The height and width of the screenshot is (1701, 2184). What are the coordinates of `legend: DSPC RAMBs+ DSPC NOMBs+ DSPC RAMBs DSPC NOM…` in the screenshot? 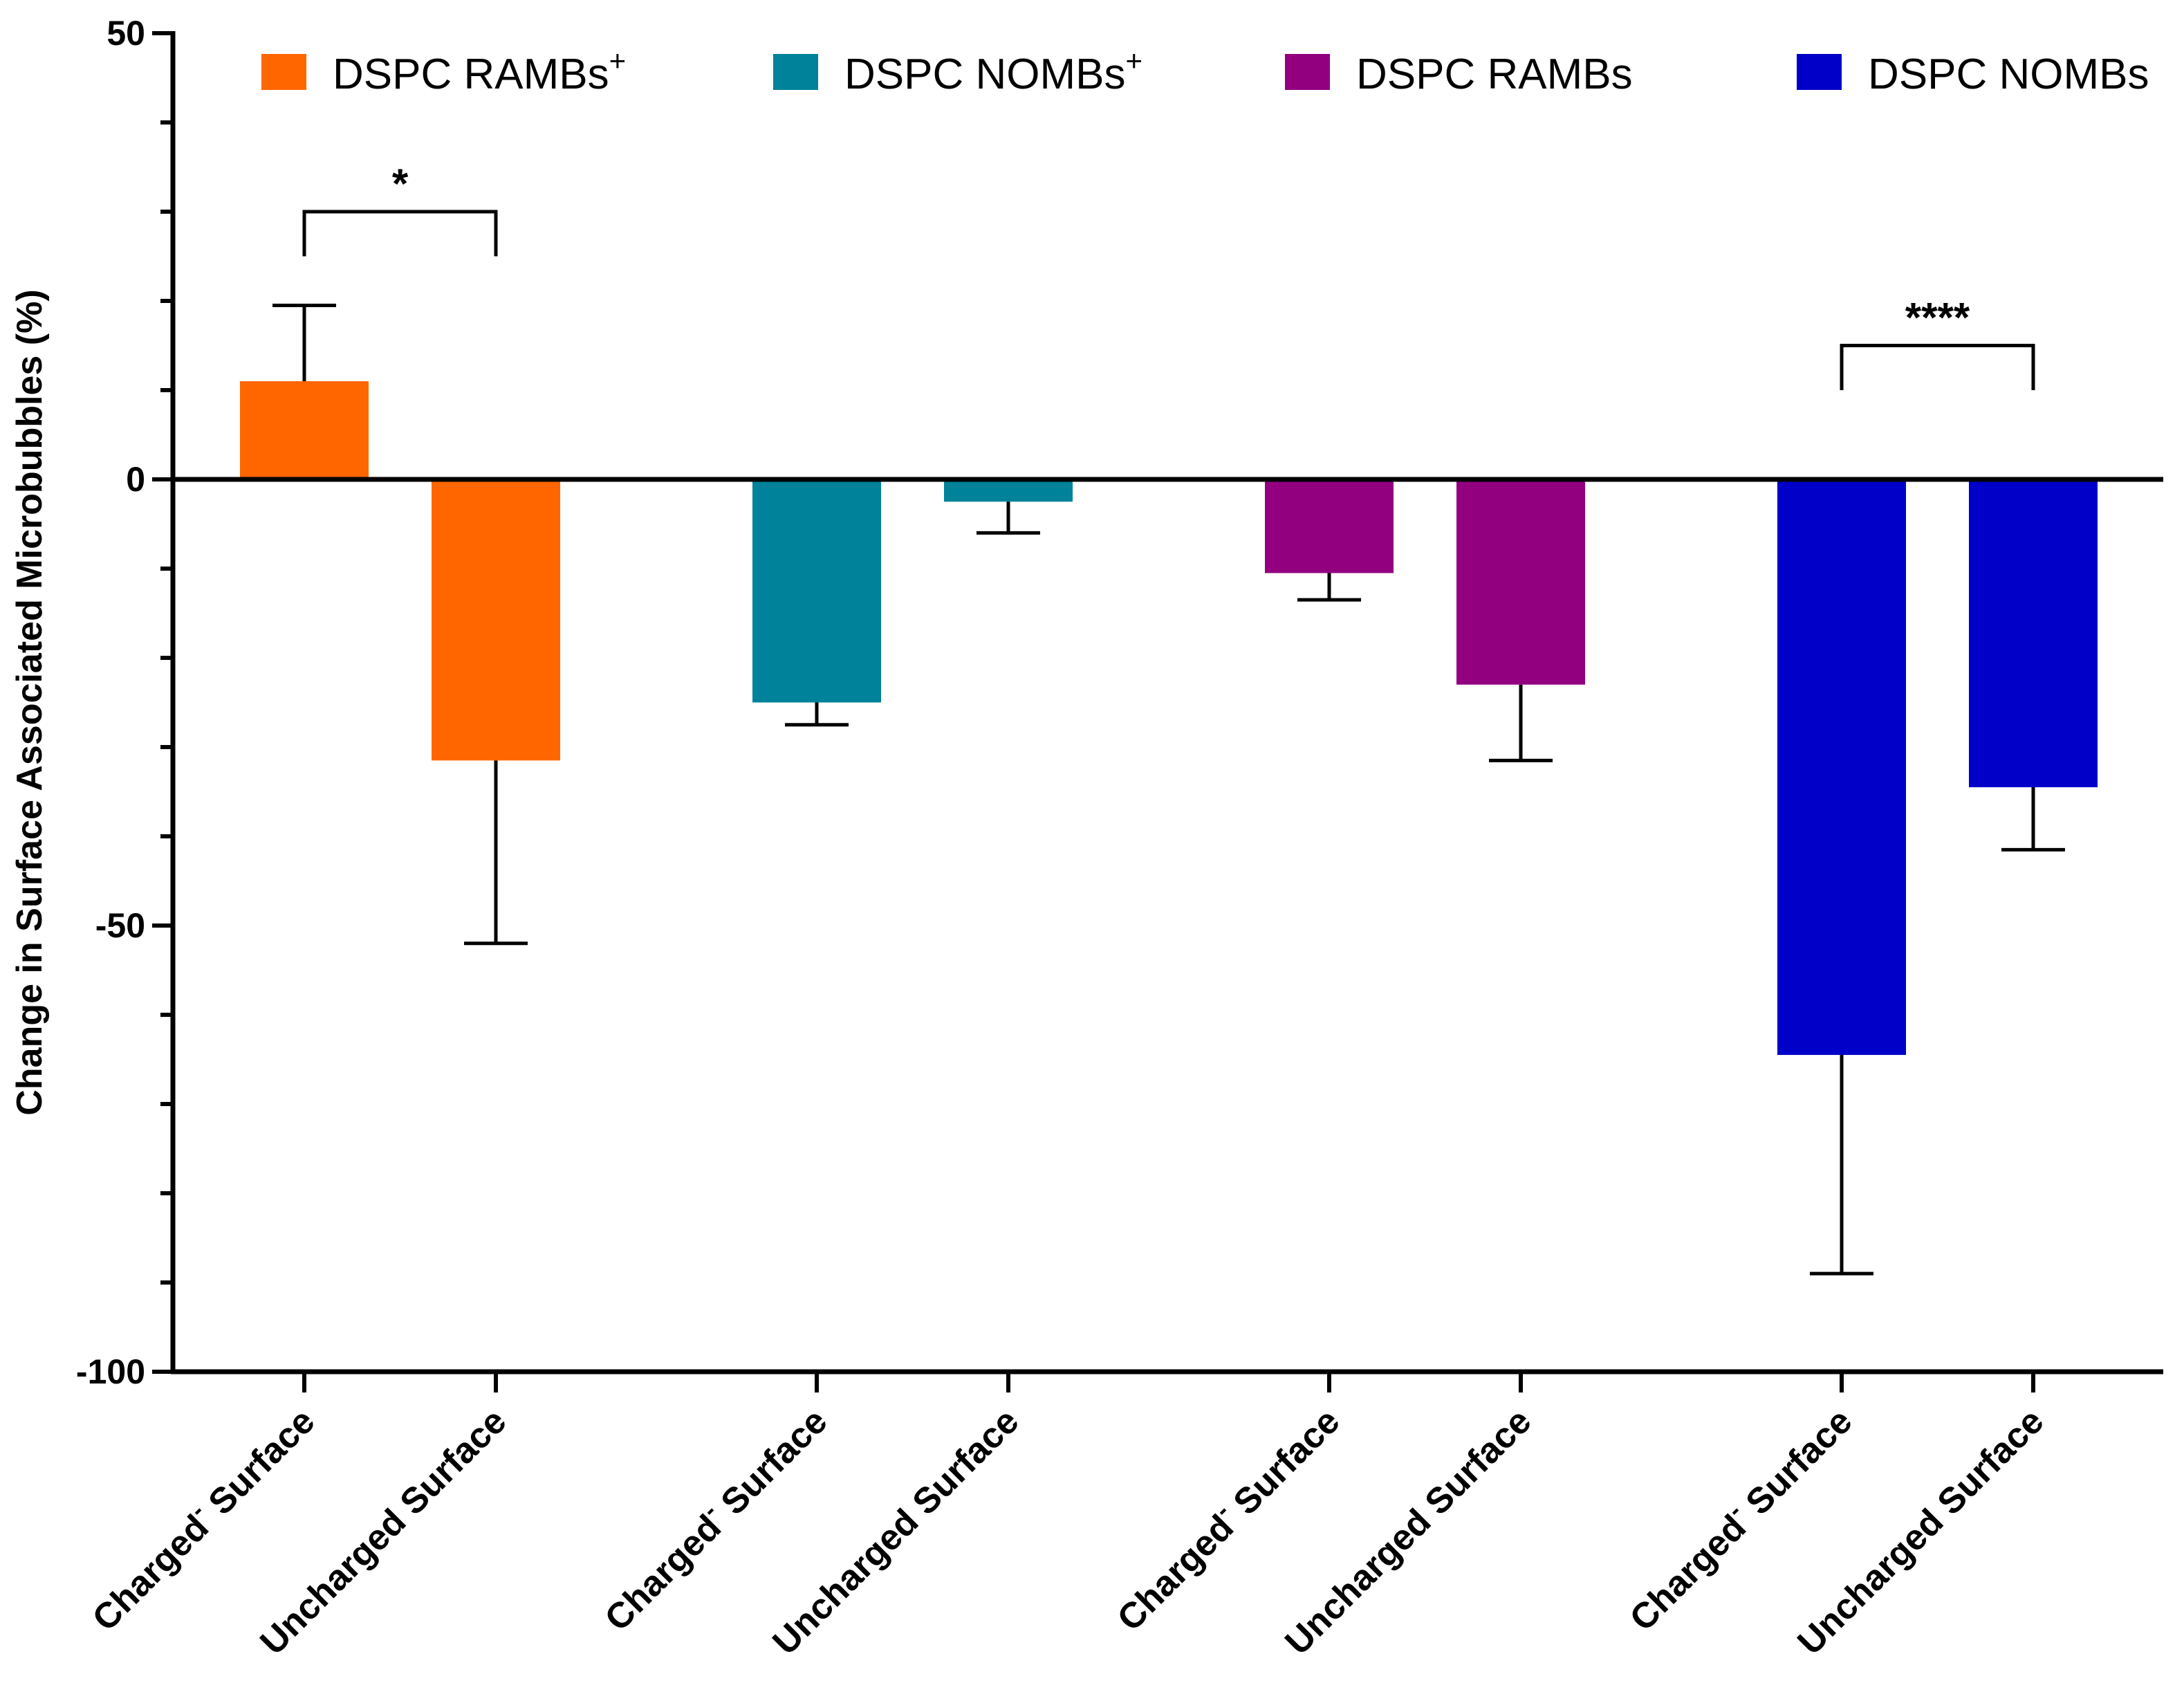 It's located at (1205, 71).